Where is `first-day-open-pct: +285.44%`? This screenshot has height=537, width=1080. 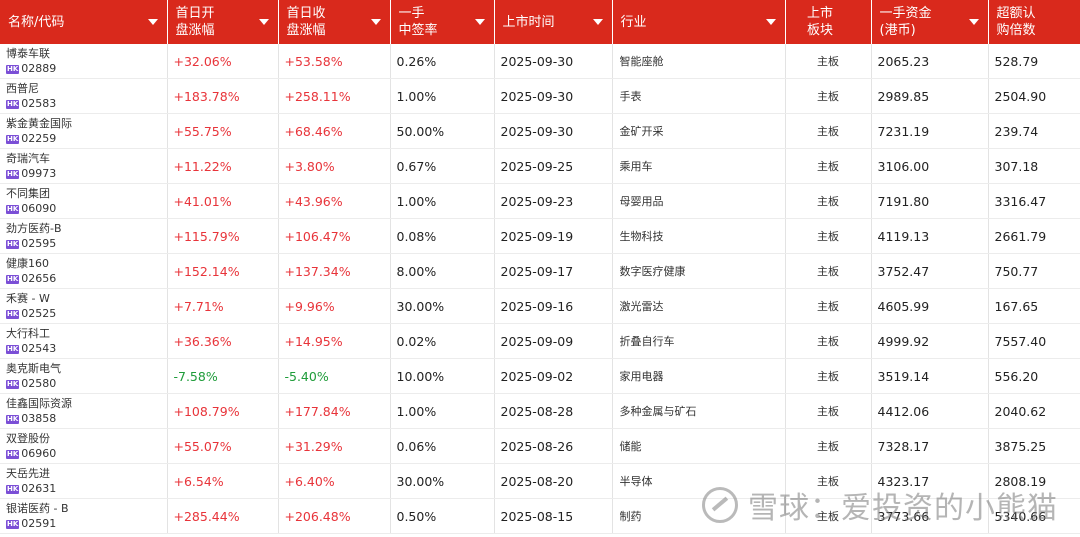
first-day-open-pct: +285.44% is located at coordinates (223, 516).